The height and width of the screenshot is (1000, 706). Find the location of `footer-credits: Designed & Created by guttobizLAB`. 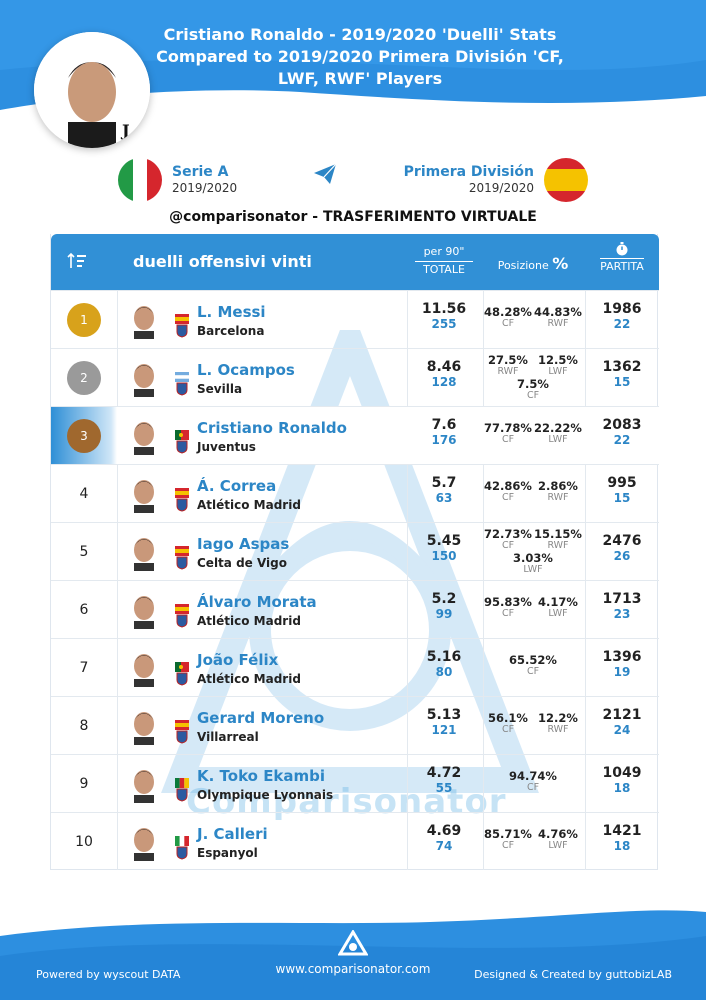

footer-credits: Designed & Created by guttobizLAB is located at coordinates (573, 974).